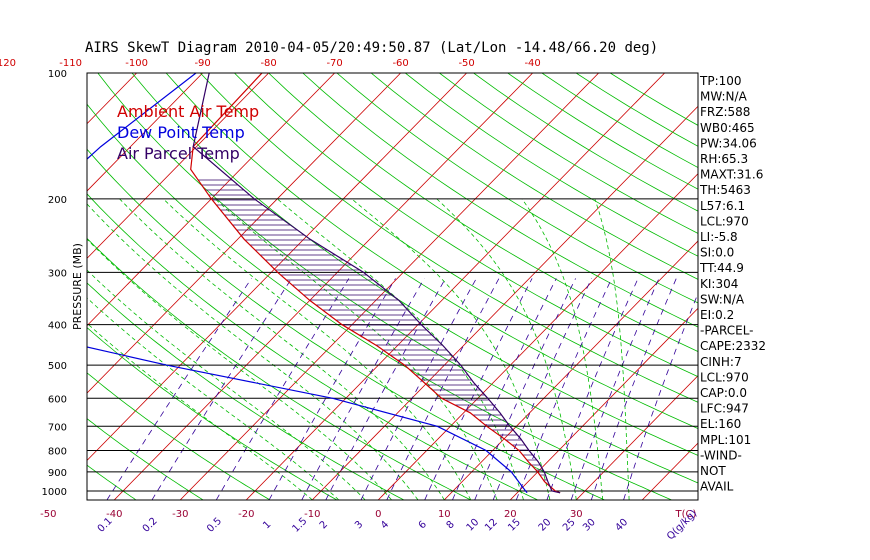 The width and height of the screenshot is (870, 560). Describe the element at coordinates (57, 366) in the screenshot. I see `pressure-tick-label: 500` at that location.